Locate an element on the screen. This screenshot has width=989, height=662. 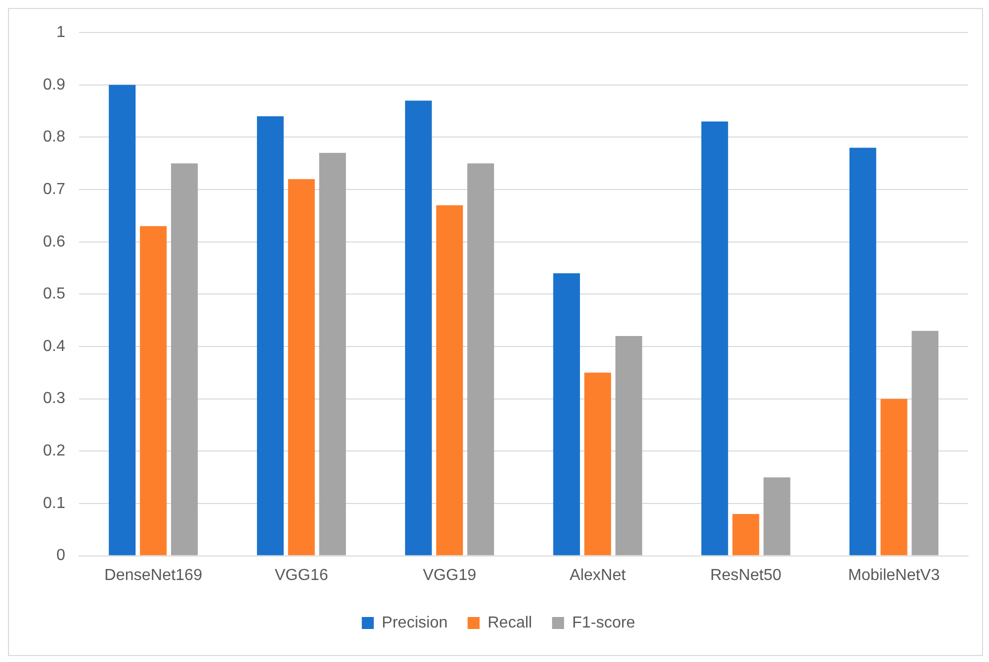
x-tick-label: MobileNetV3 is located at coordinates (894, 575).